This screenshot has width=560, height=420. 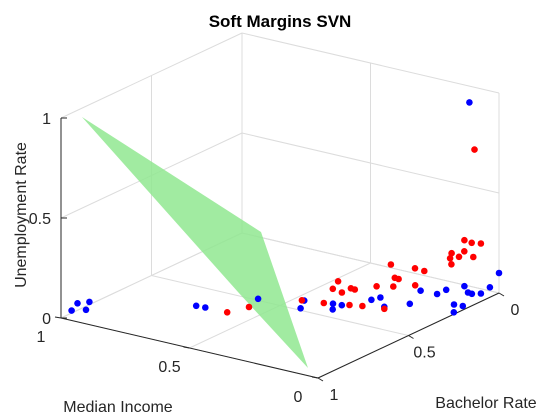 What do you see at coordinates (40, 219) in the screenshot?
I see `z-tick-label-0.5: 0.5` at bounding box center [40, 219].